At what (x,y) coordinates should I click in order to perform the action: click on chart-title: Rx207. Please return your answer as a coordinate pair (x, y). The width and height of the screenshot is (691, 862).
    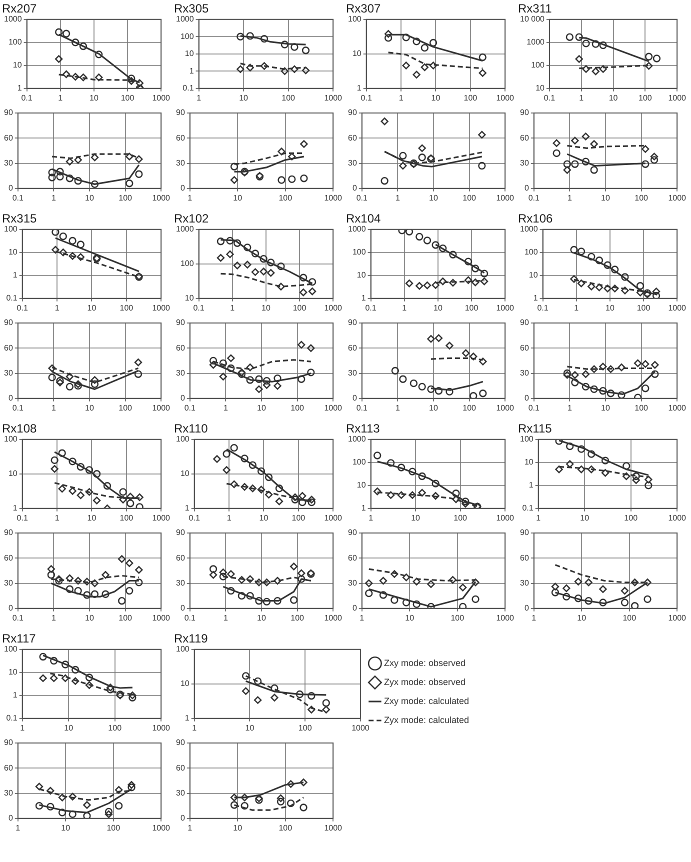
    Looking at the image, I should click on (20, 9).